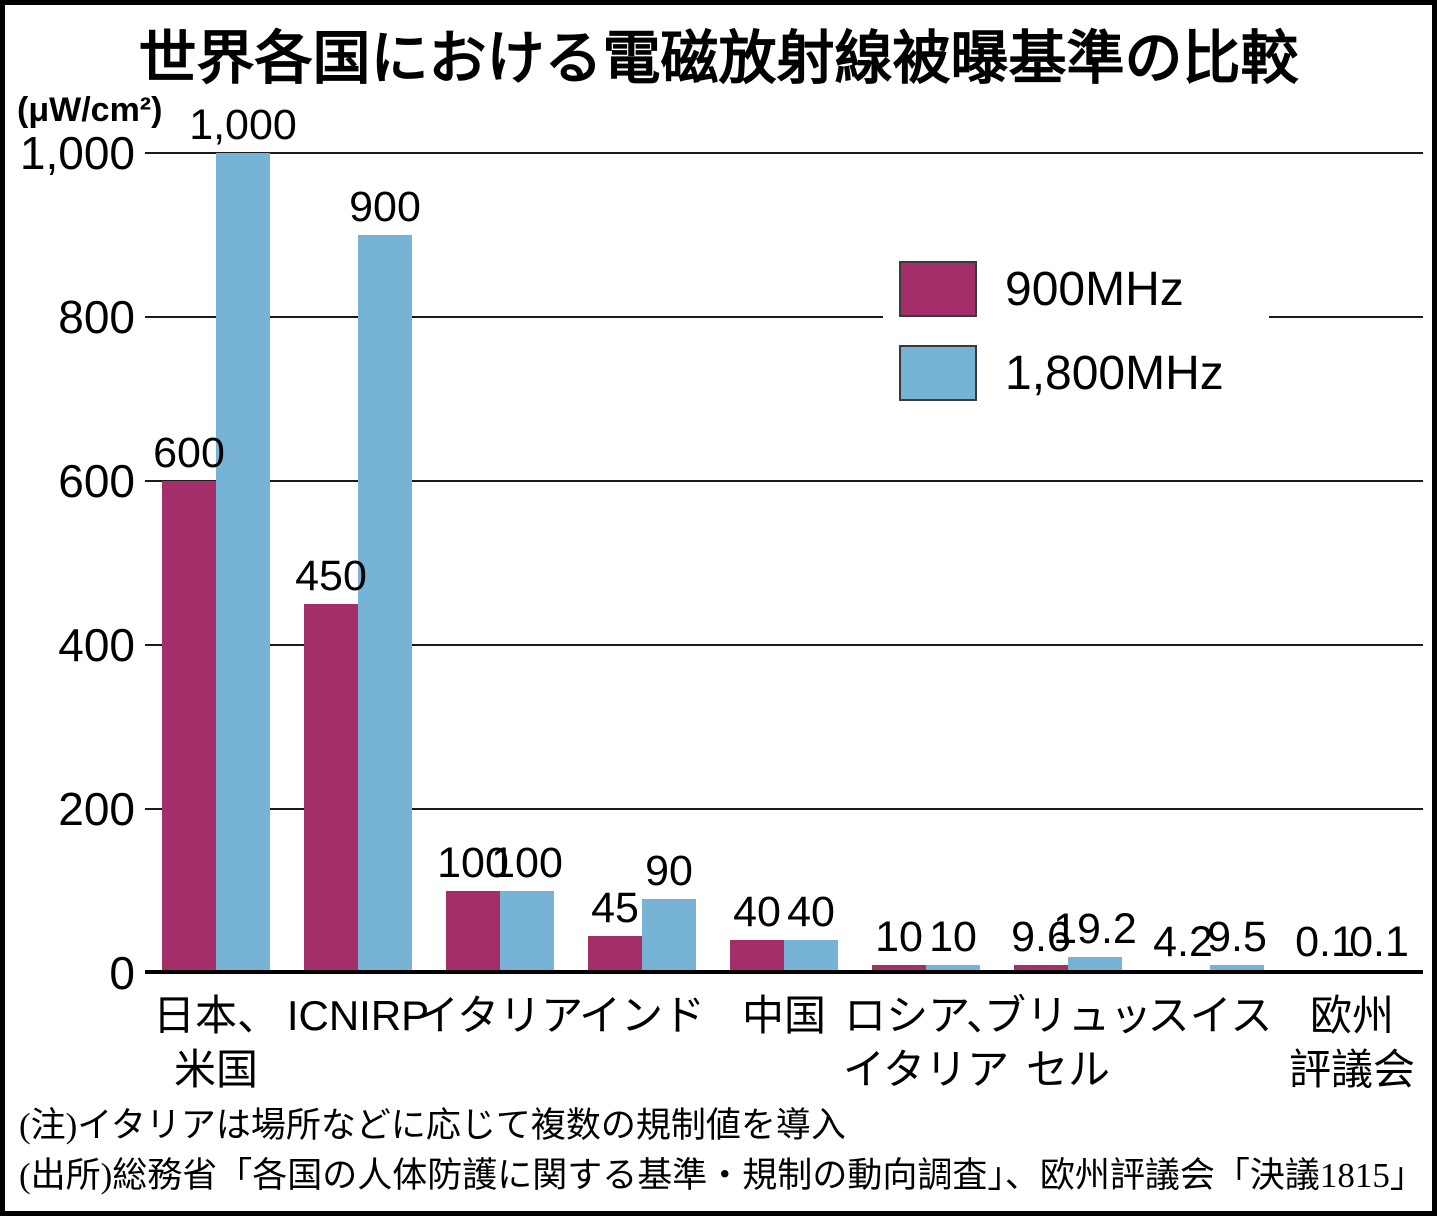 This screenshot has width=1437, height=1216. What do you see at coordinates (432, 1125) in the screenshot?
I see `footnote-note: (注)イタリアは場所などに応じて複数の規制値を導入` at bounding box center [432, 1125].